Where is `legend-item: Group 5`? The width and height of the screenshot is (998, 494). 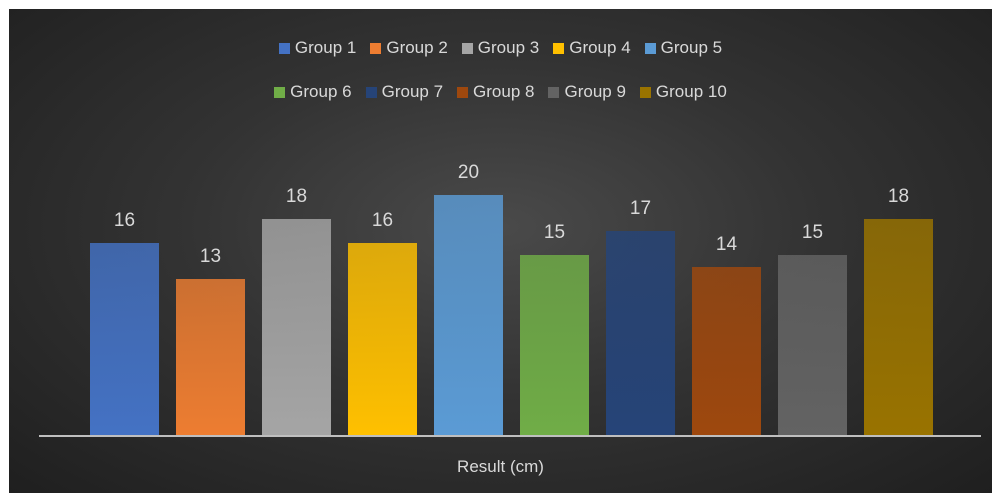
legend-item: Group 5 is located at coordinates (683, 48).